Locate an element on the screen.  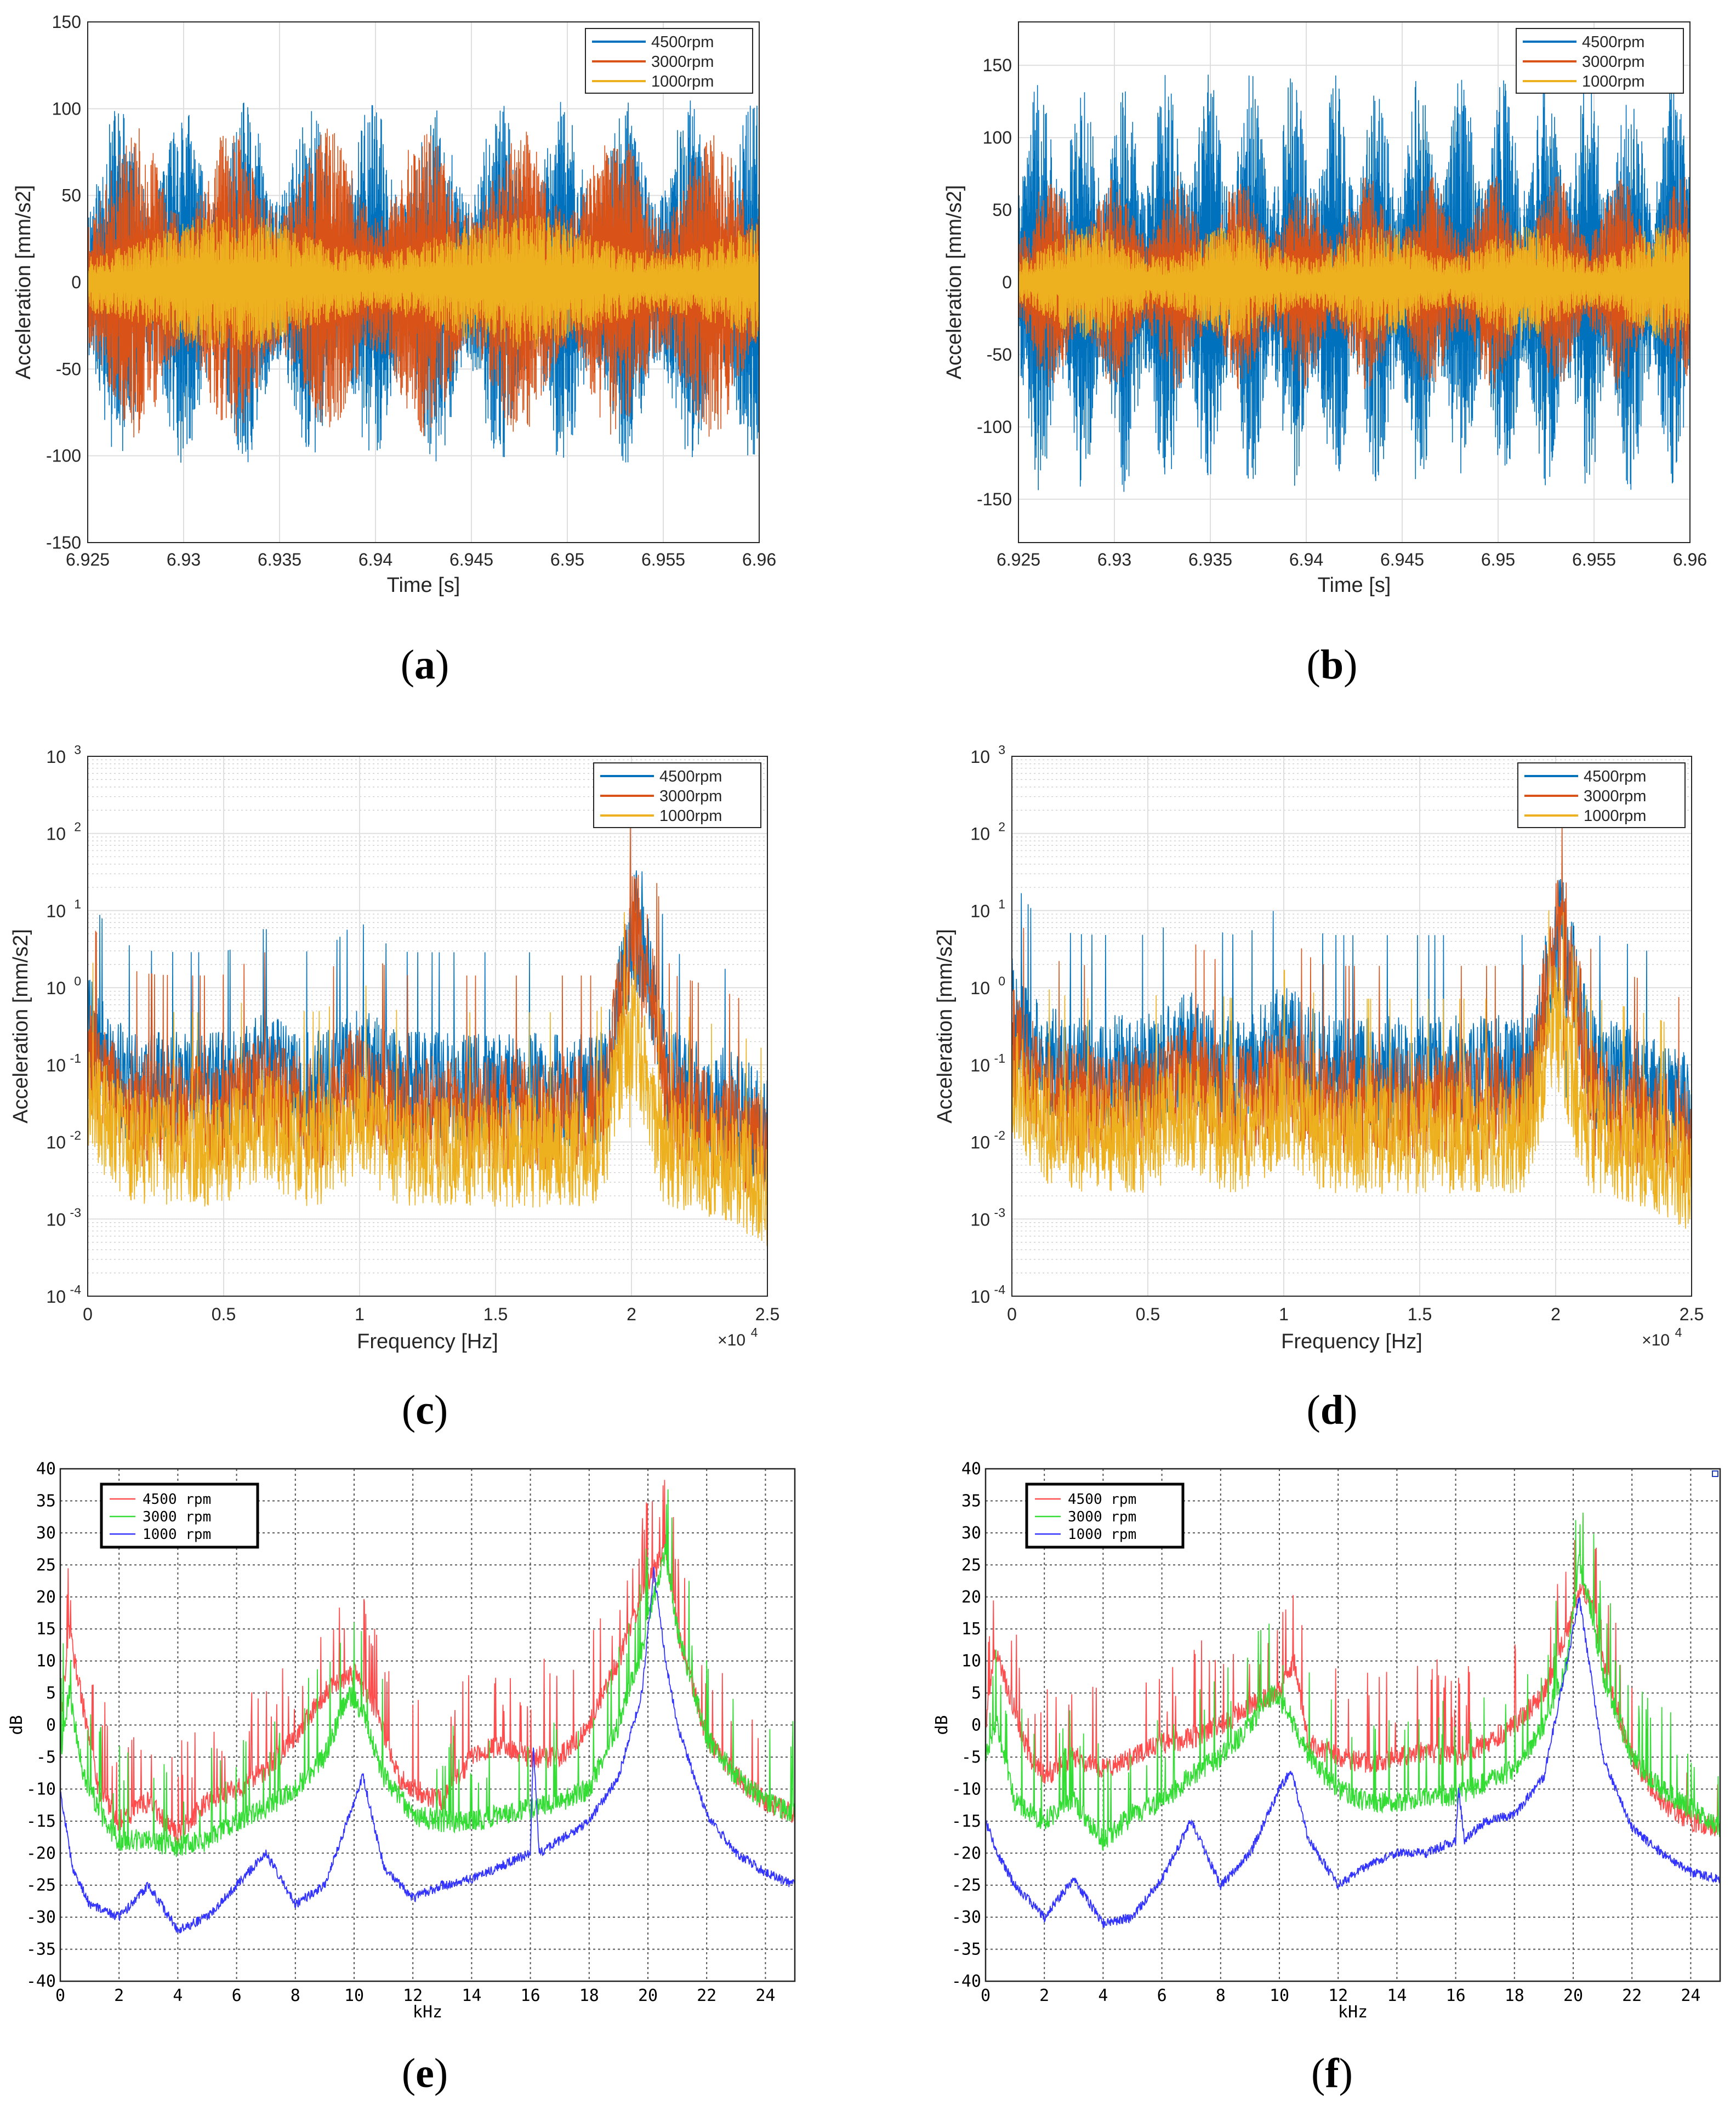
y-tick-label-6: -10 is located at coordinates (966, 1789).